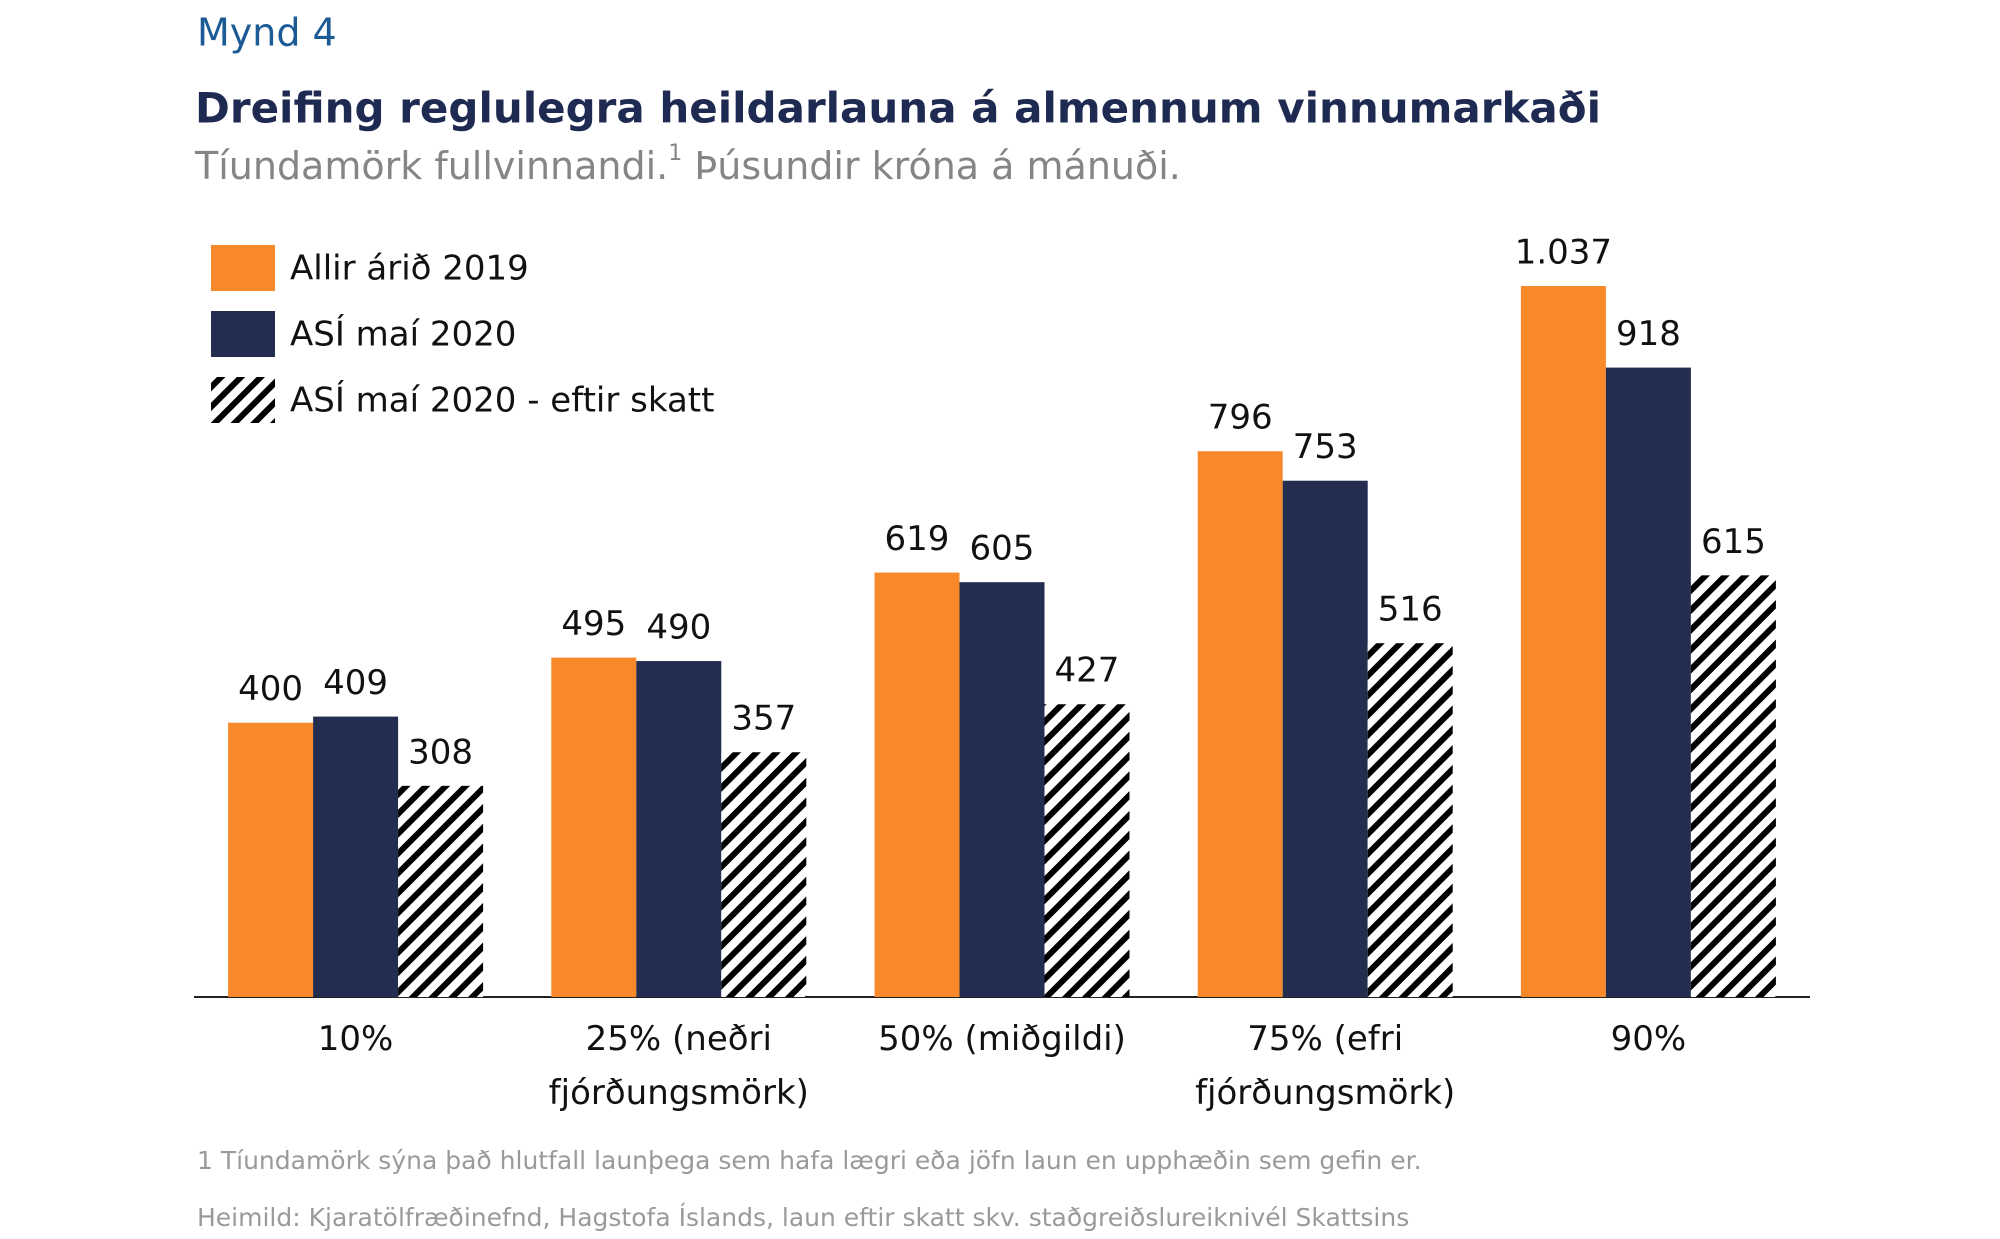 The width and height of the screenshot is (2000, 1239). Describe the element at coordinates (1002, 549) in the screenshot. I see `data-label: 605` at that location.